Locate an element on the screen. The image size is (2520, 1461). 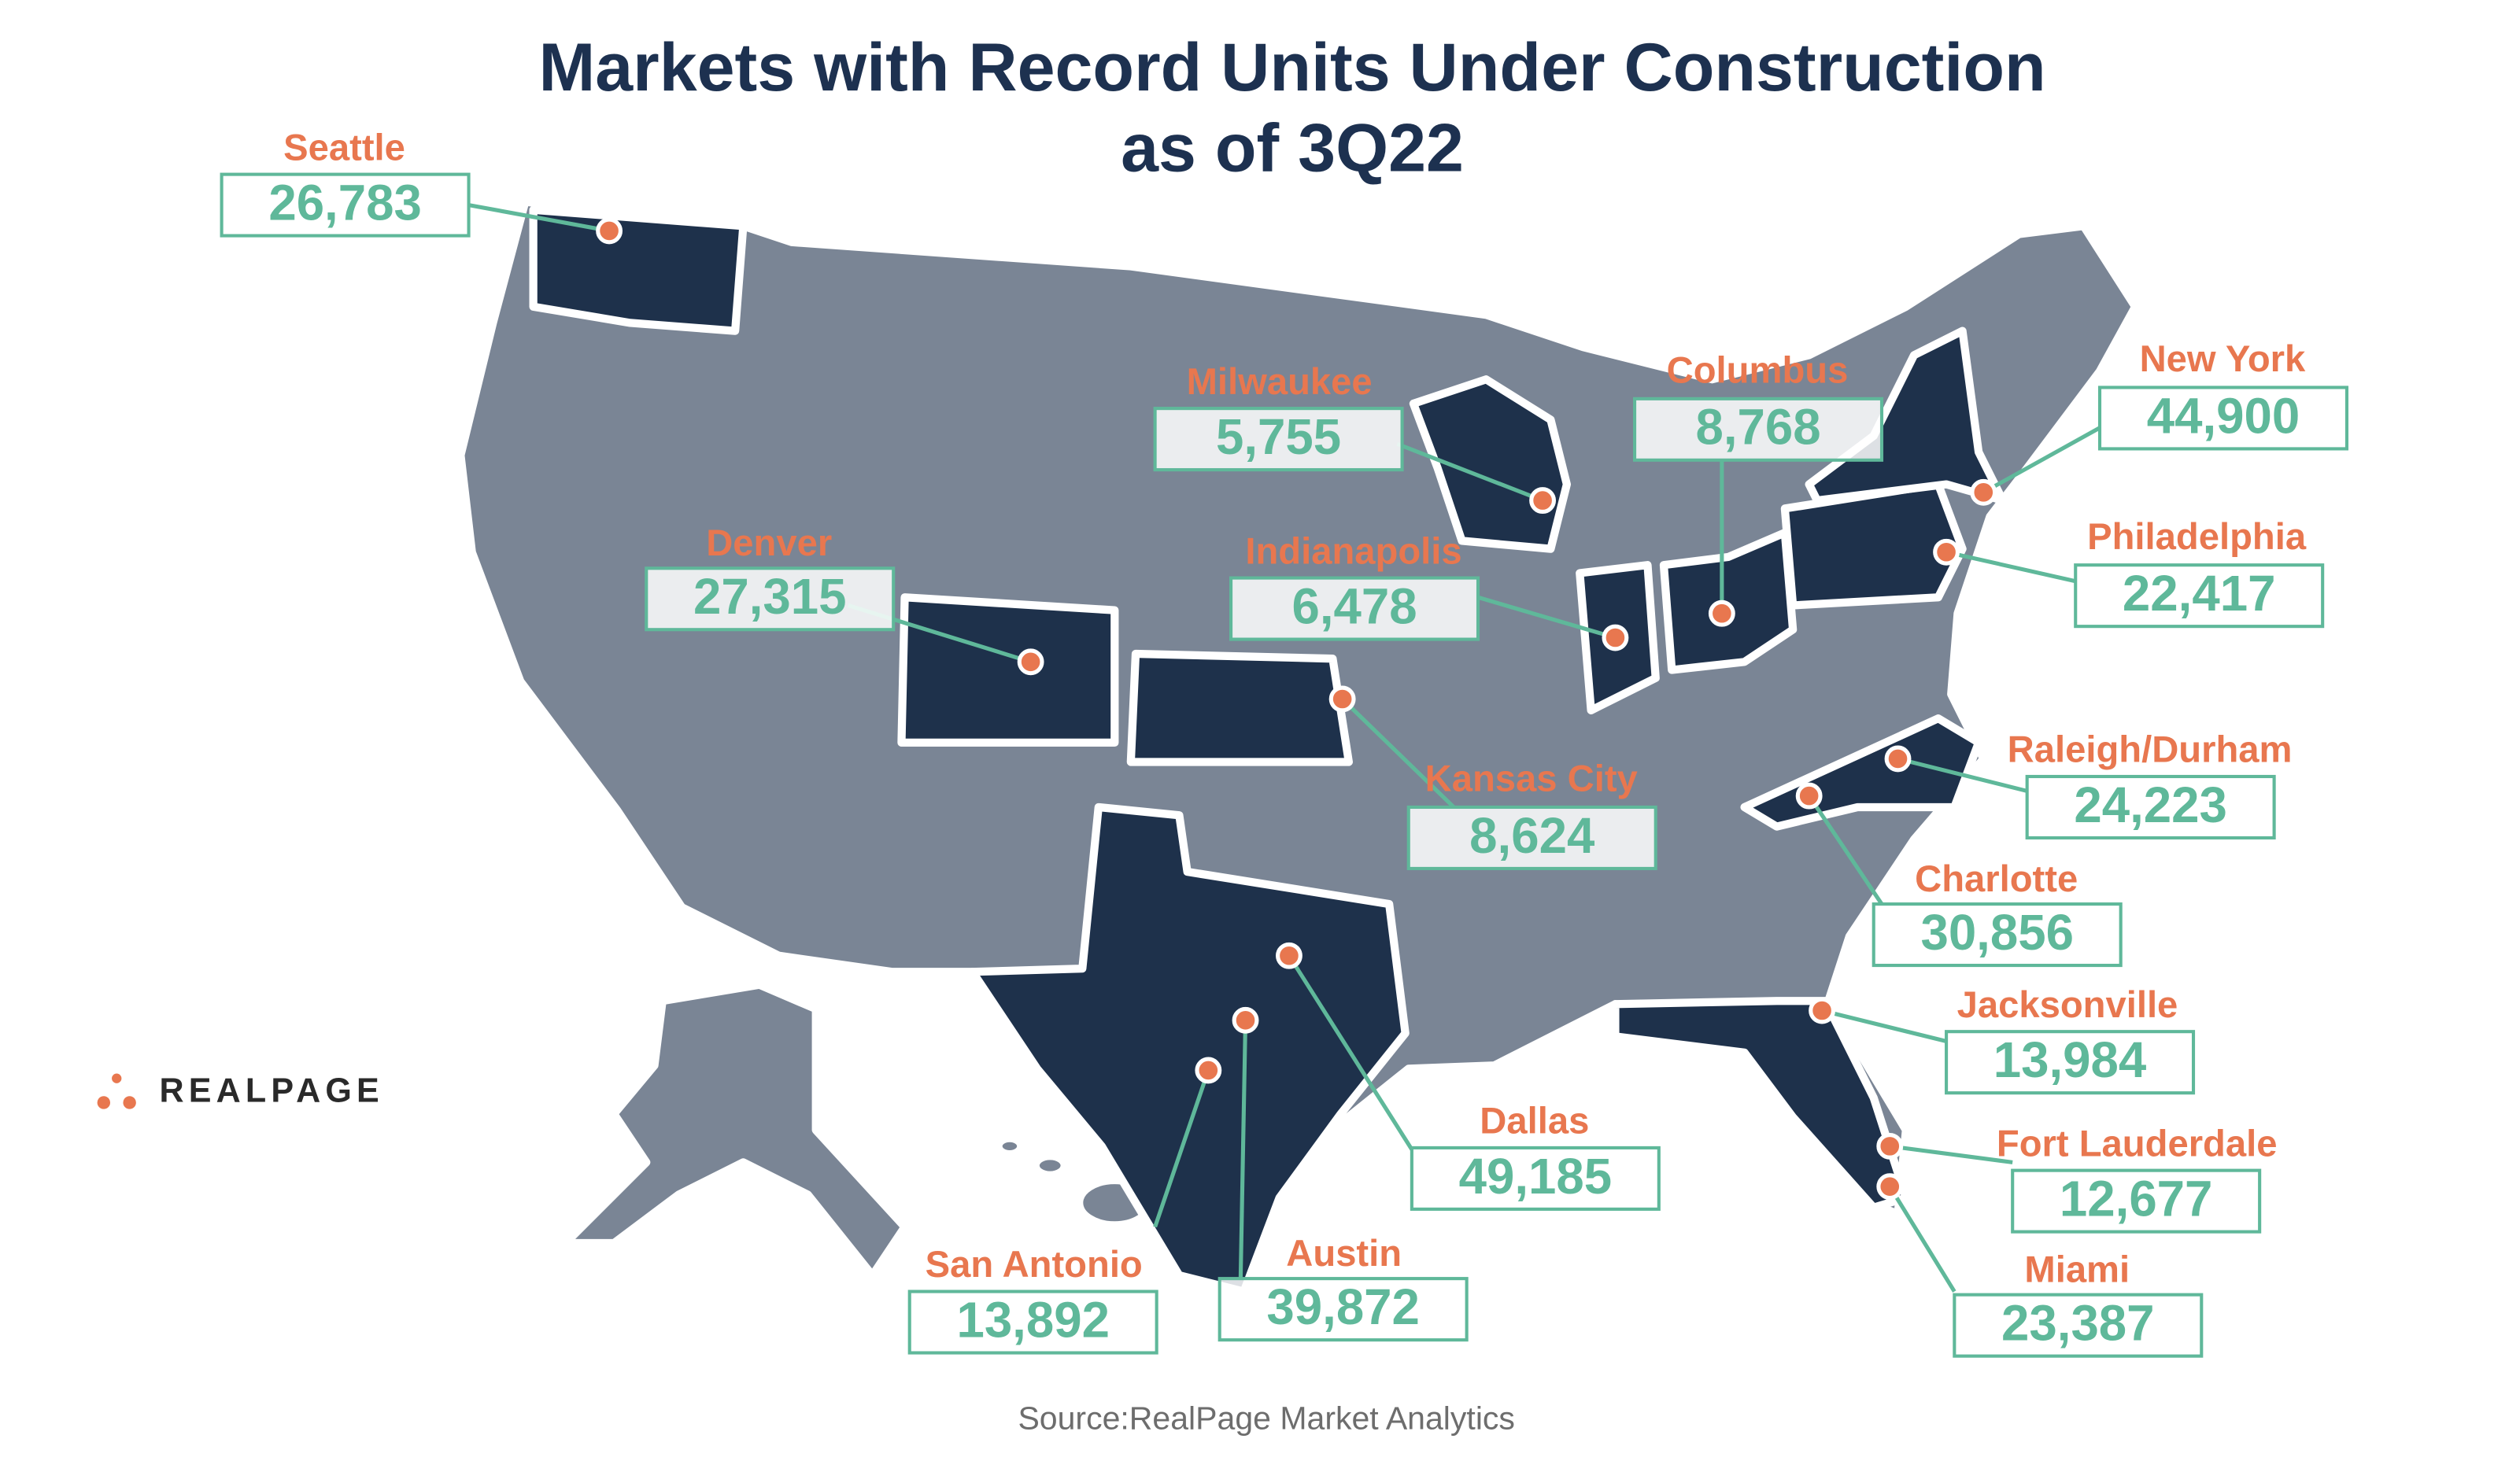
market-callout: Indianapolis 6,478 is located at coordinates (1429, 590).